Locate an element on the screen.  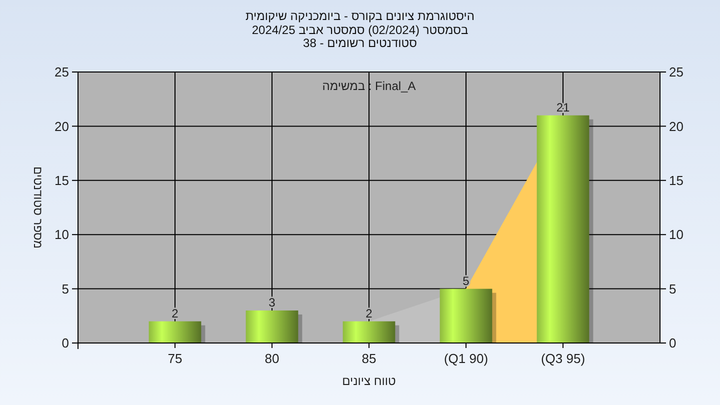
chart-subtitle: בסמסטר (02/2024) סמסטר אביב 2024/25 סטודנטים רשומים - 38 is located at coordinates (360, 36).